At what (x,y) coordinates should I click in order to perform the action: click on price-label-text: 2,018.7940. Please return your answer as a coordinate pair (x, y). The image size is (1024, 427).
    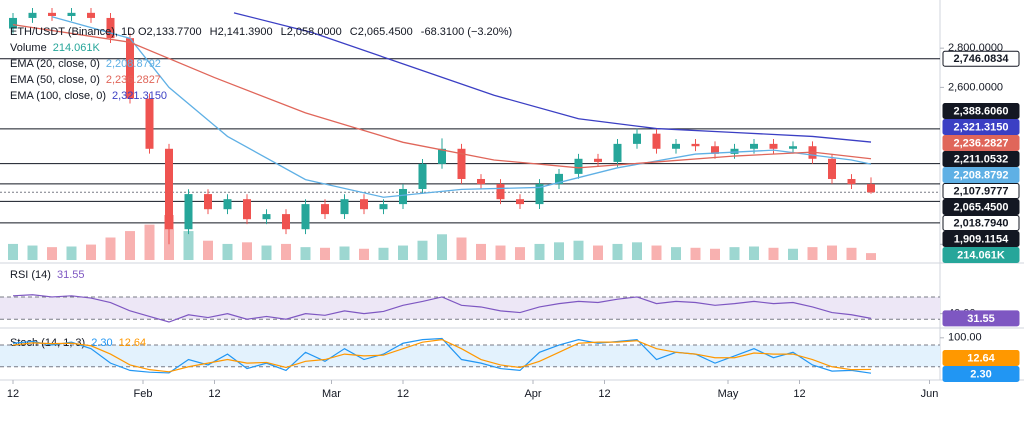
    Looking at the image, I should click on (980, 223).